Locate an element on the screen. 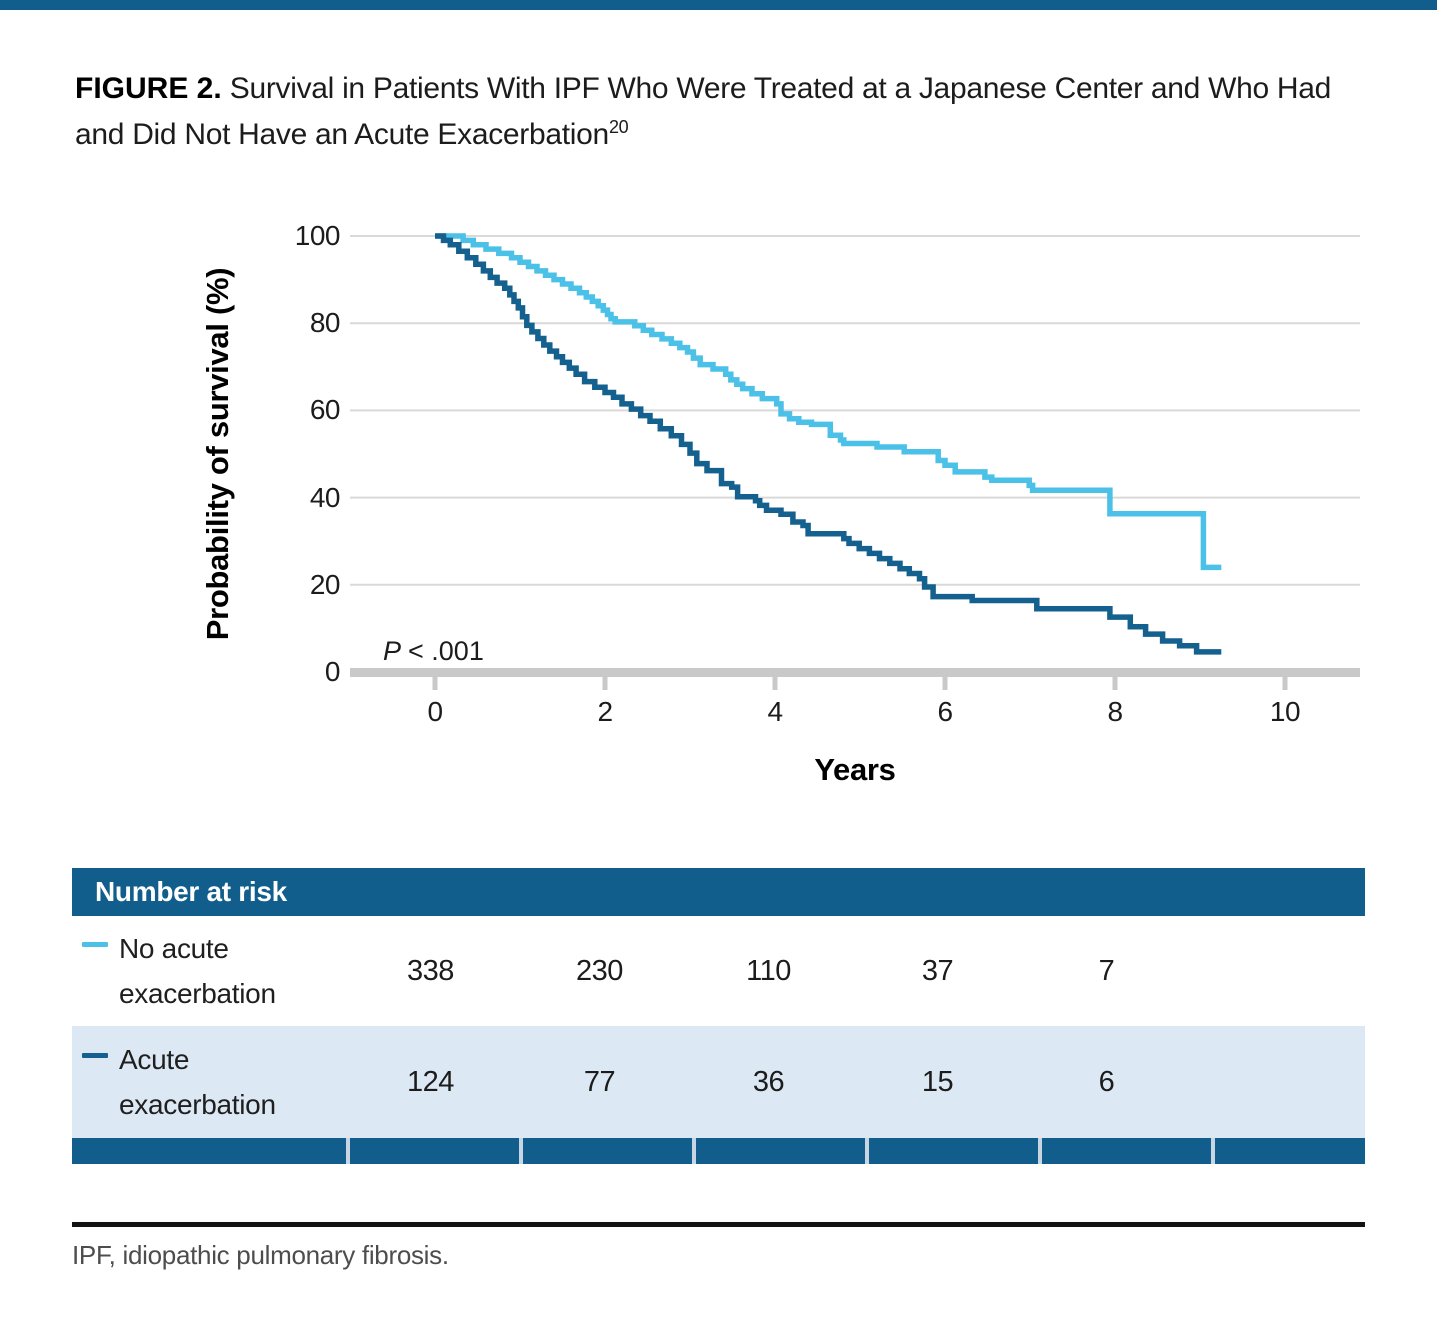 The height and width of the screenshot is (1335, 1437). x-axis-baseline is located at coordinates (855, 672).